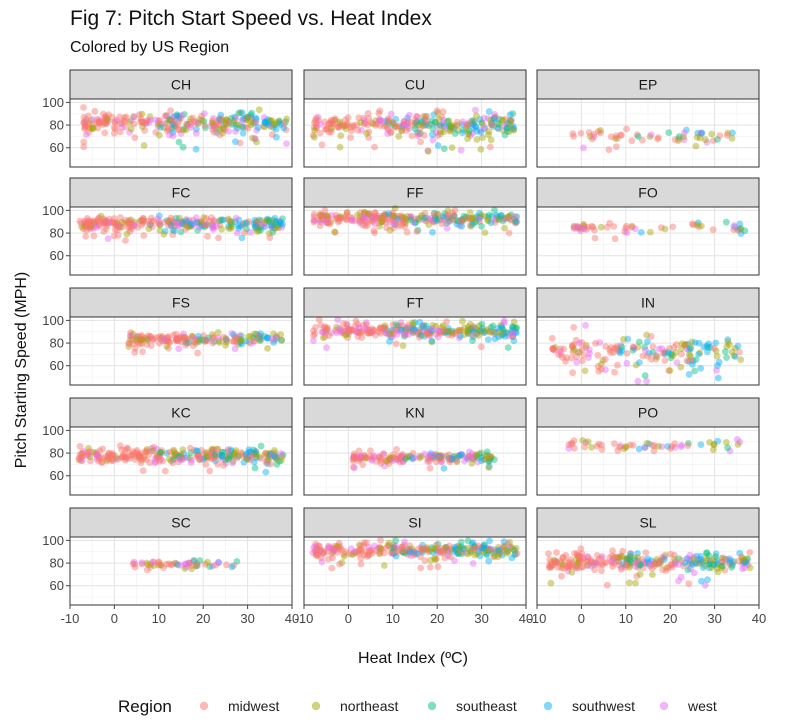 This screenshot has height=723, width=797. Describe the element at coordinates (648, 193) in the screenshot. I see `facet-strip-label: FO` at that location.